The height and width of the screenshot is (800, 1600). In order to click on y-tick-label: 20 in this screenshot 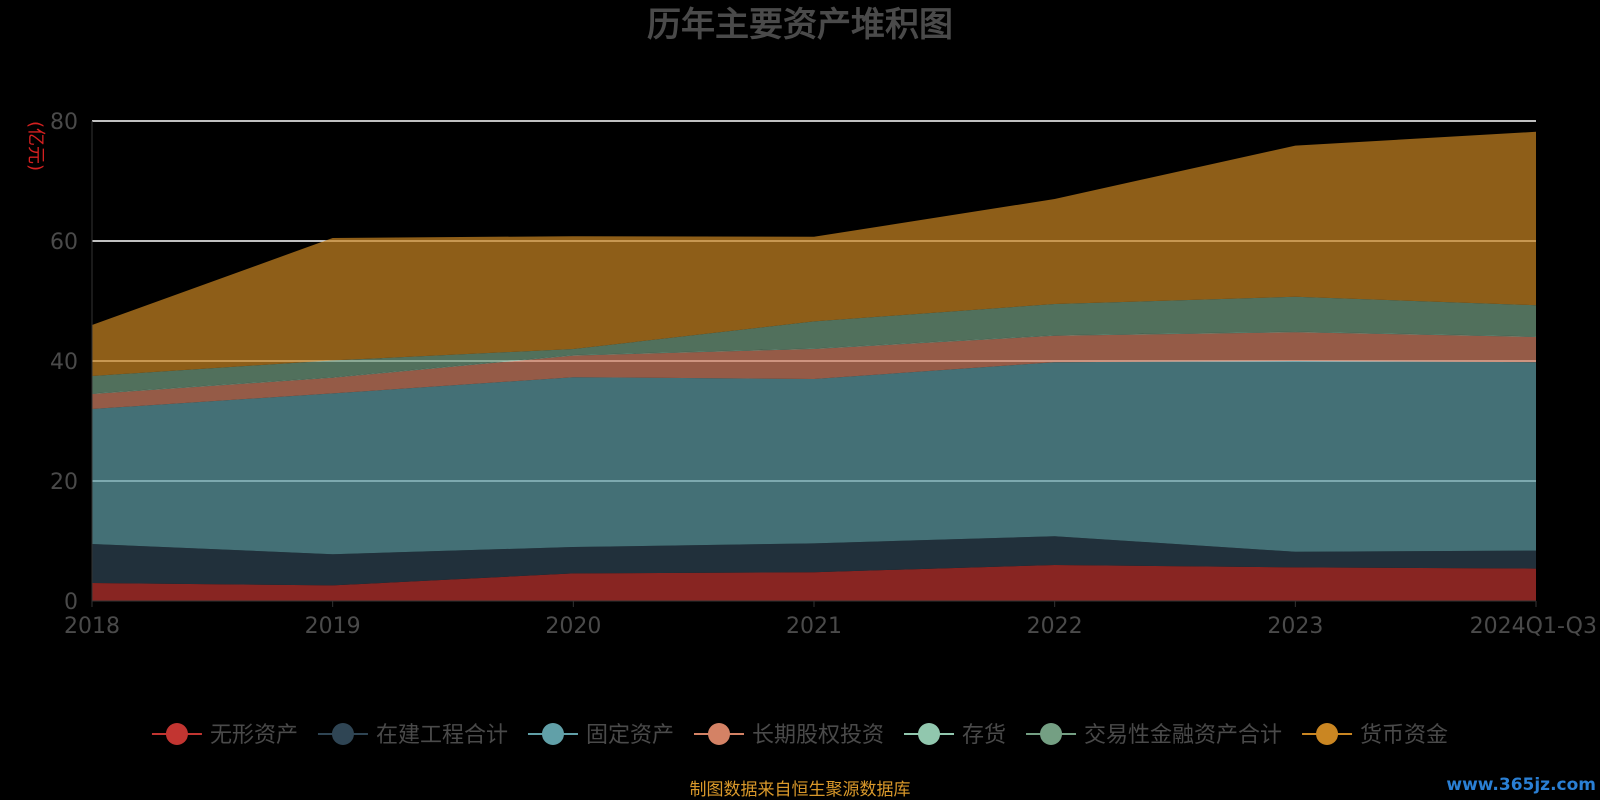, I will do `click(64, 482)`.